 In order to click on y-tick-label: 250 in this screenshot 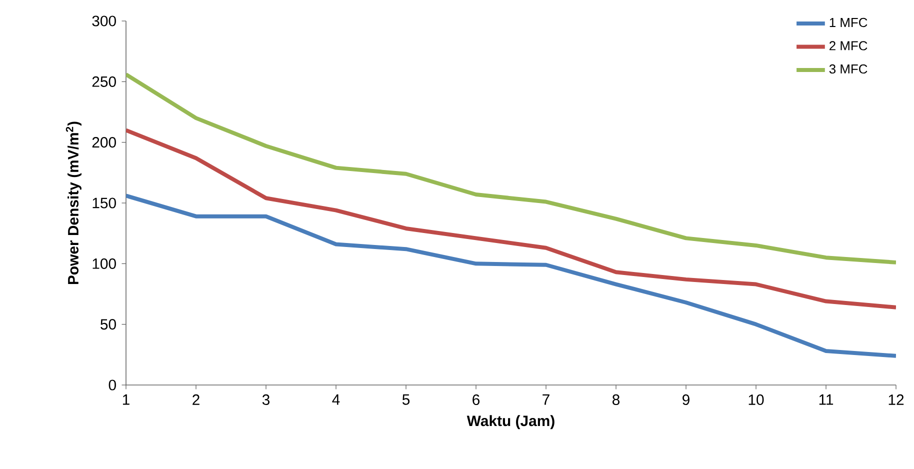, I will do `click(104, 81)`.